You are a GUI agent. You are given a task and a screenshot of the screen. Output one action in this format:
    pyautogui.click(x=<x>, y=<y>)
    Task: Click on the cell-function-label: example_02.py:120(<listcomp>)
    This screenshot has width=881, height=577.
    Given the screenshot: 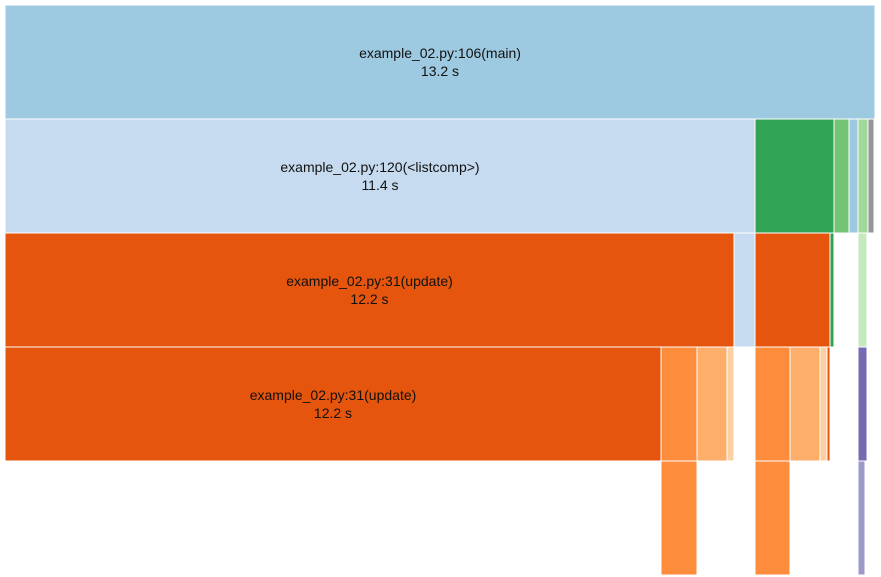 What is the action you would take?
    pyautogui.click(x=379, y=167)
    